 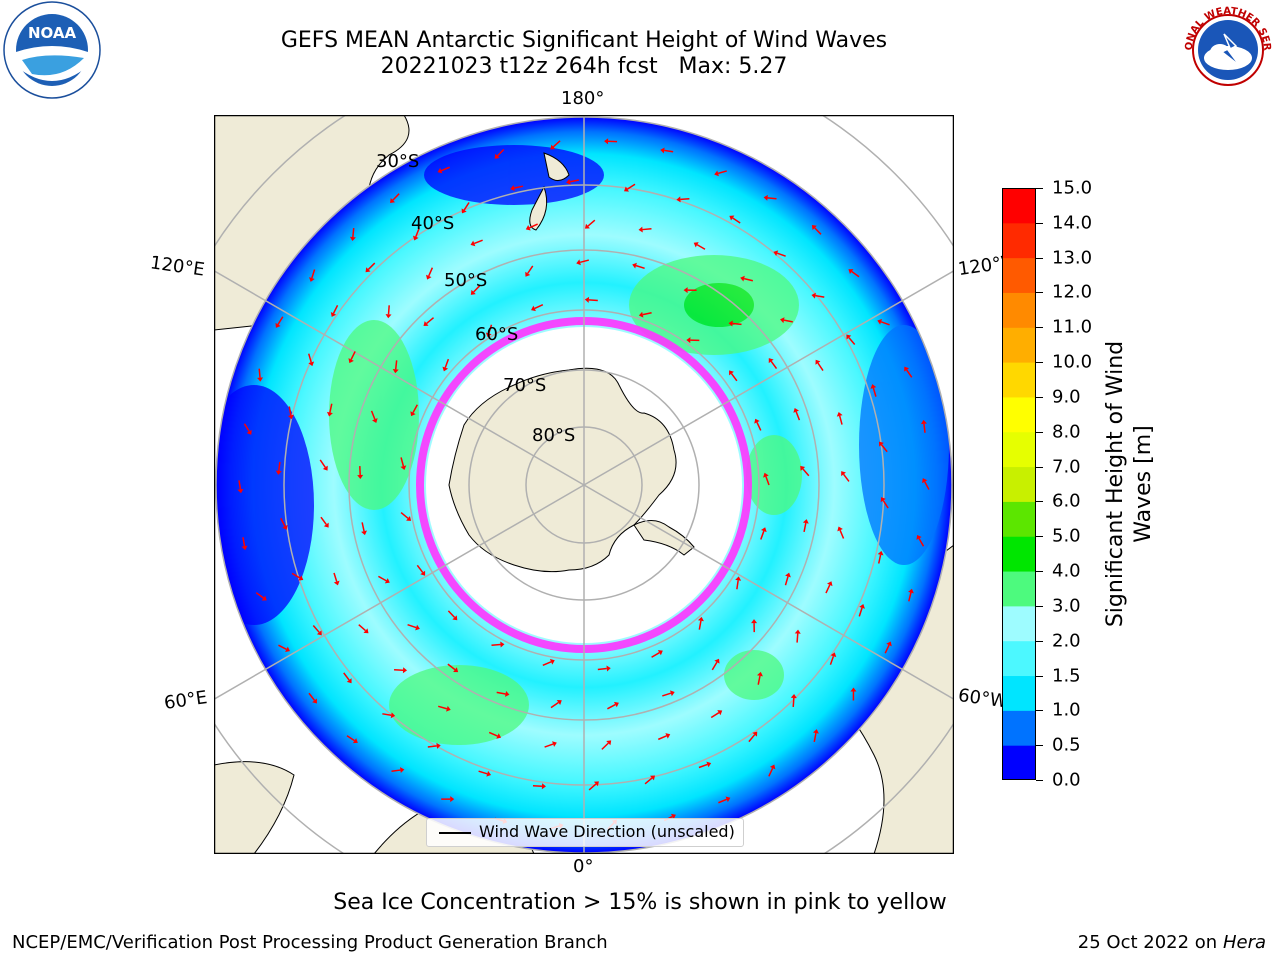 I want to click on noaa-logo: NOAA, so click(x=52, y=50).